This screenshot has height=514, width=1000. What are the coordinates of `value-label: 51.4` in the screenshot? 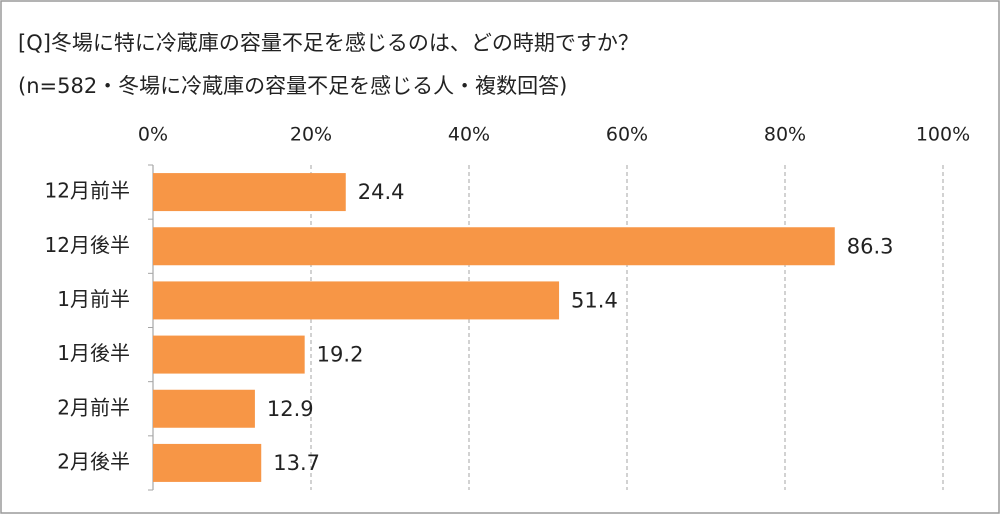 It's located at (594, 300).